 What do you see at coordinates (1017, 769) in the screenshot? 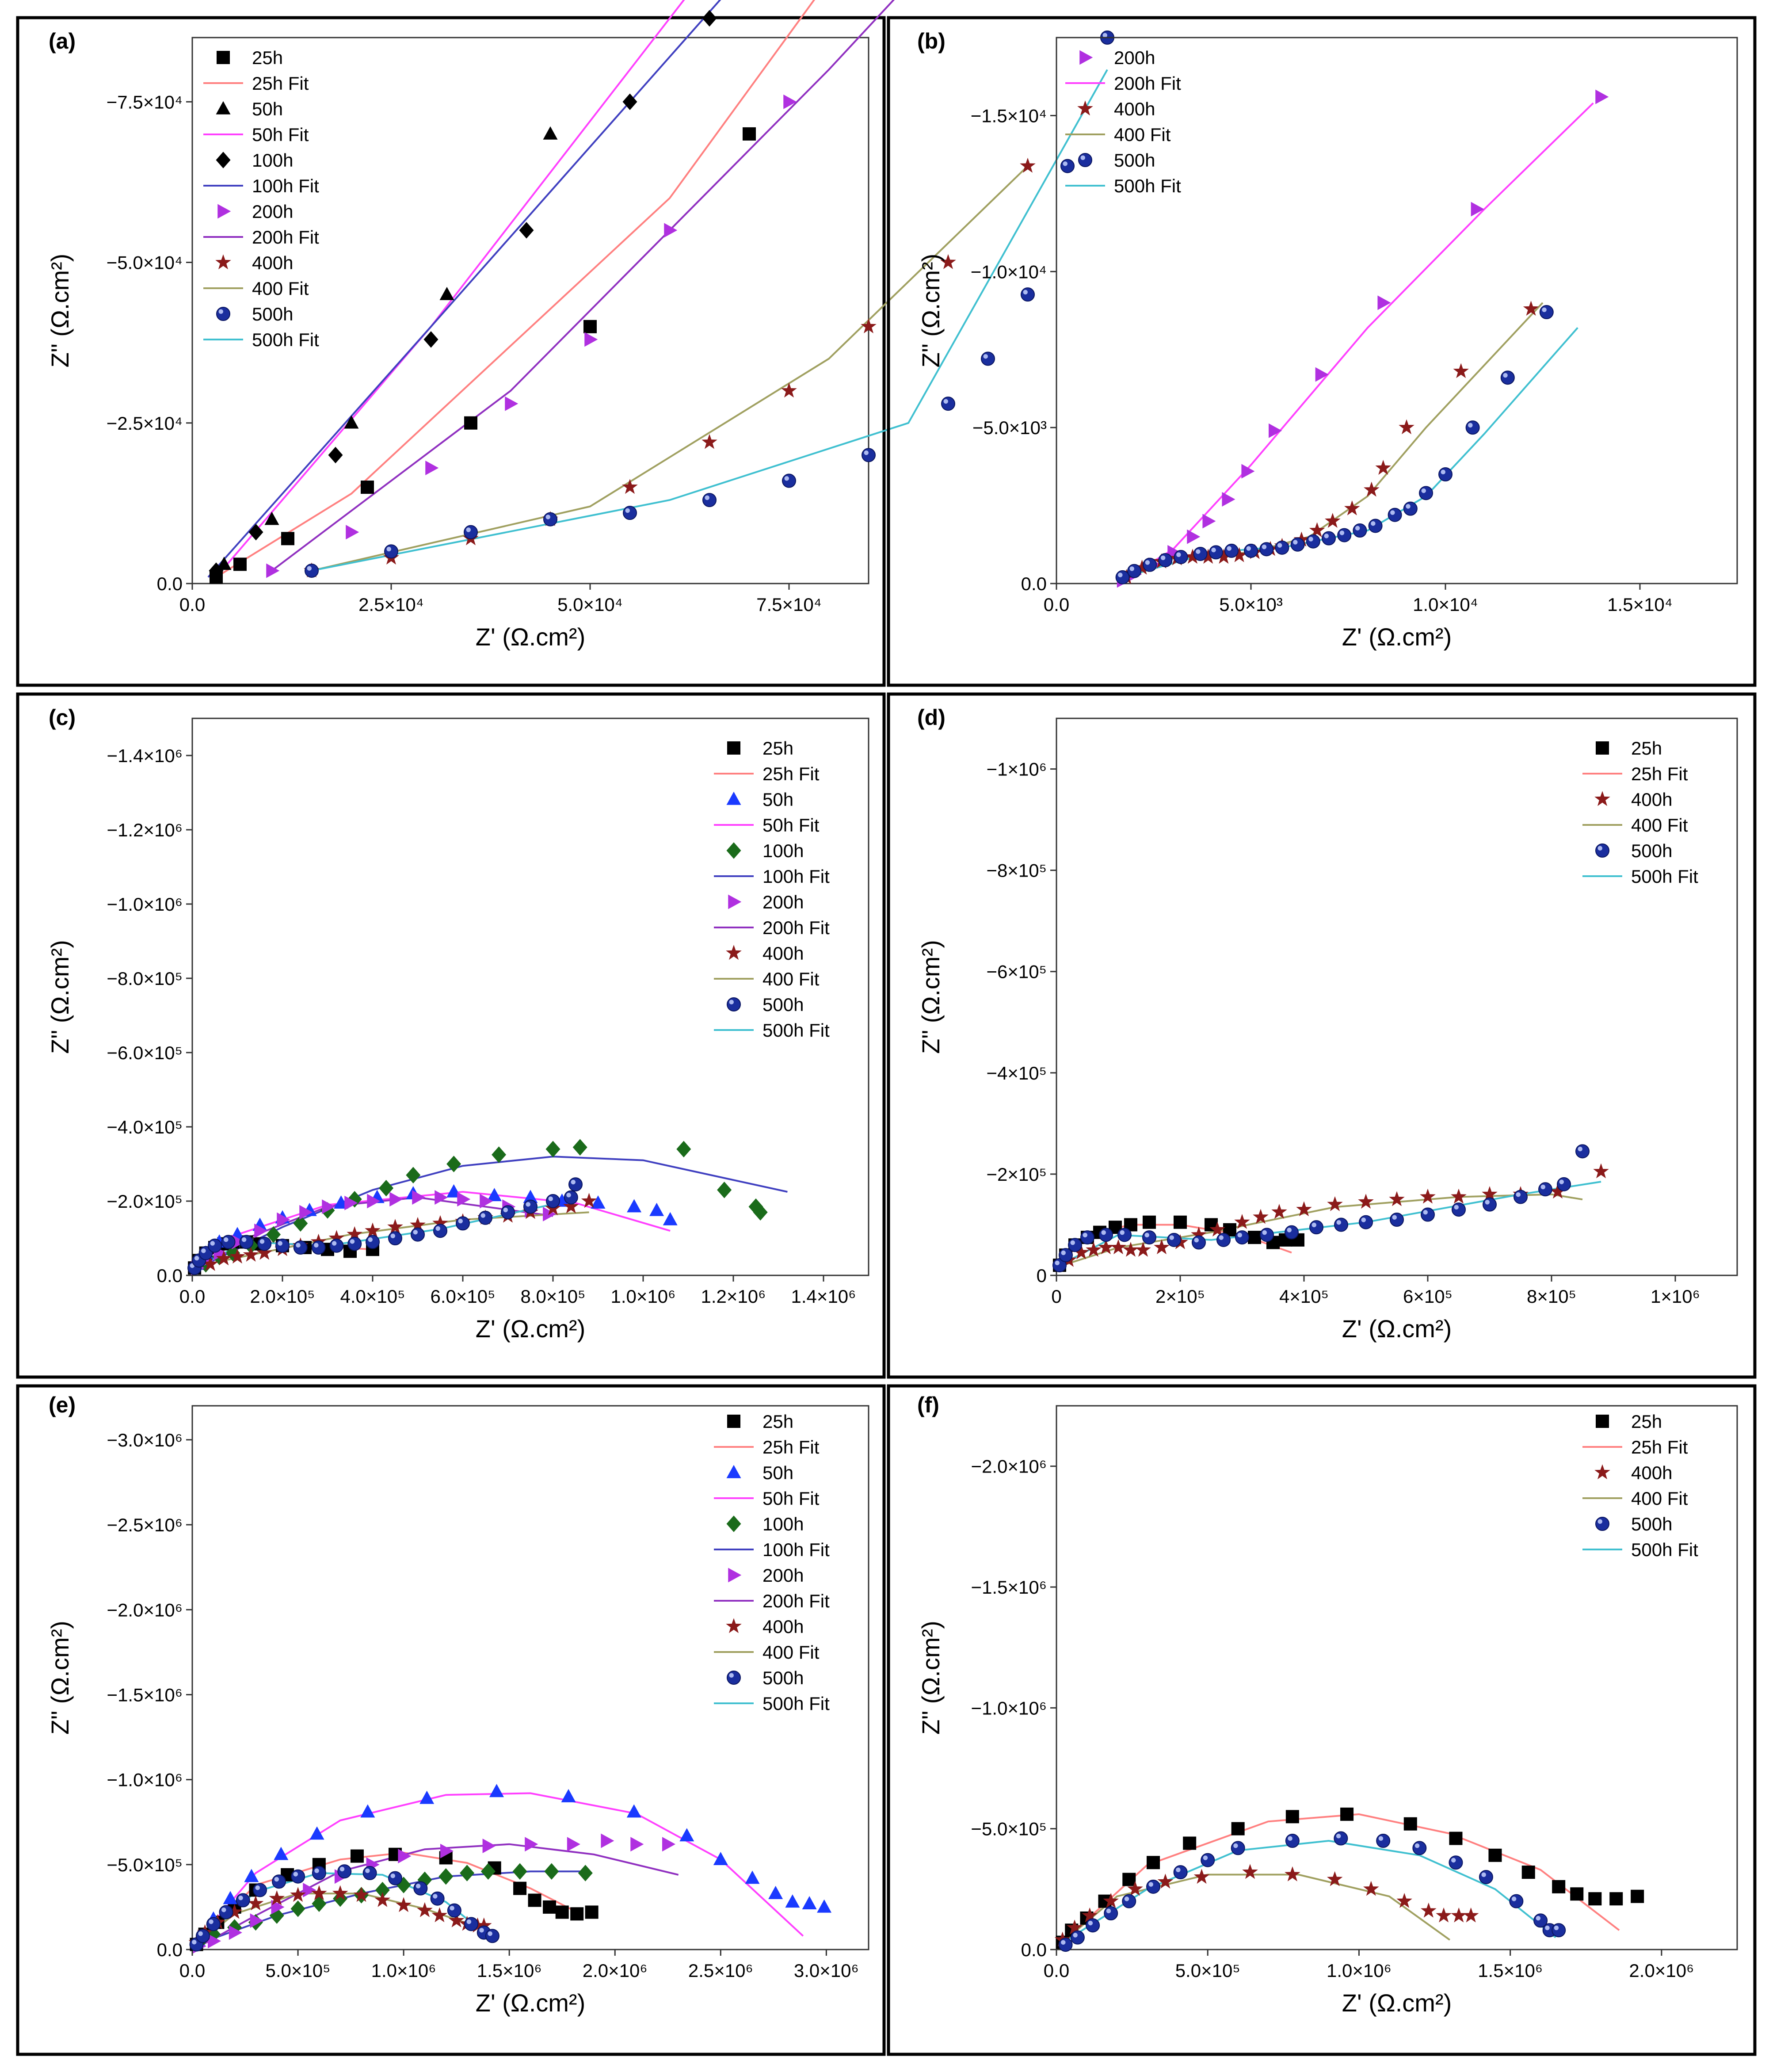
I see `y-tick-label: −1×10⁶` at bounding box center [1017, 769].